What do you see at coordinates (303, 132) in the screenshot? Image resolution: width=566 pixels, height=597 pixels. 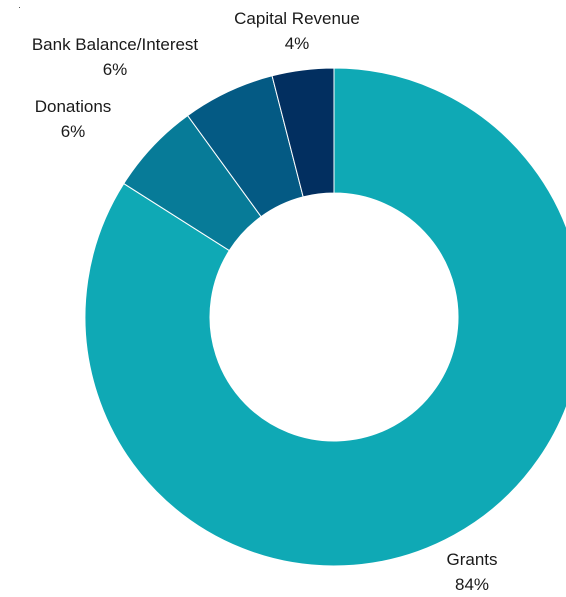 I see `donut-slice-capital-revenue` at bounding box center [303, 132].